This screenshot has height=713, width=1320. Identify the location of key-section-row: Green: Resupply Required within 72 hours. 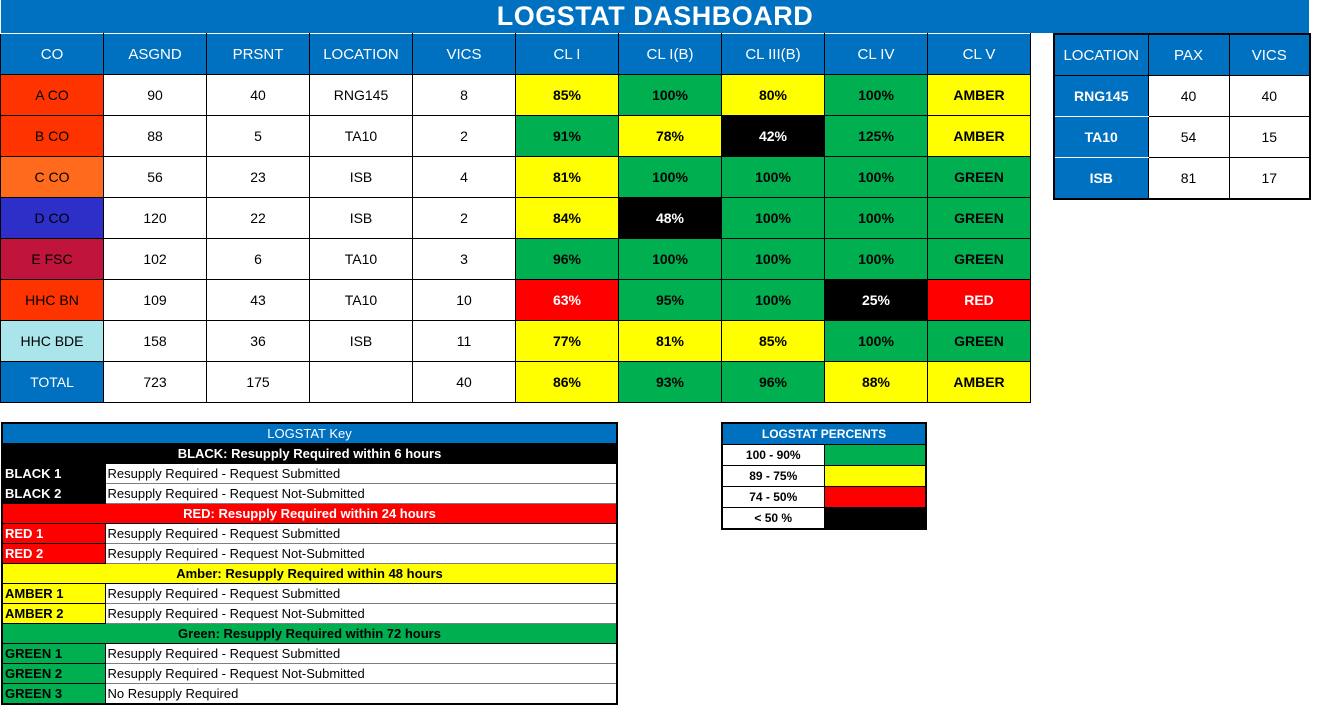
(309, 633).